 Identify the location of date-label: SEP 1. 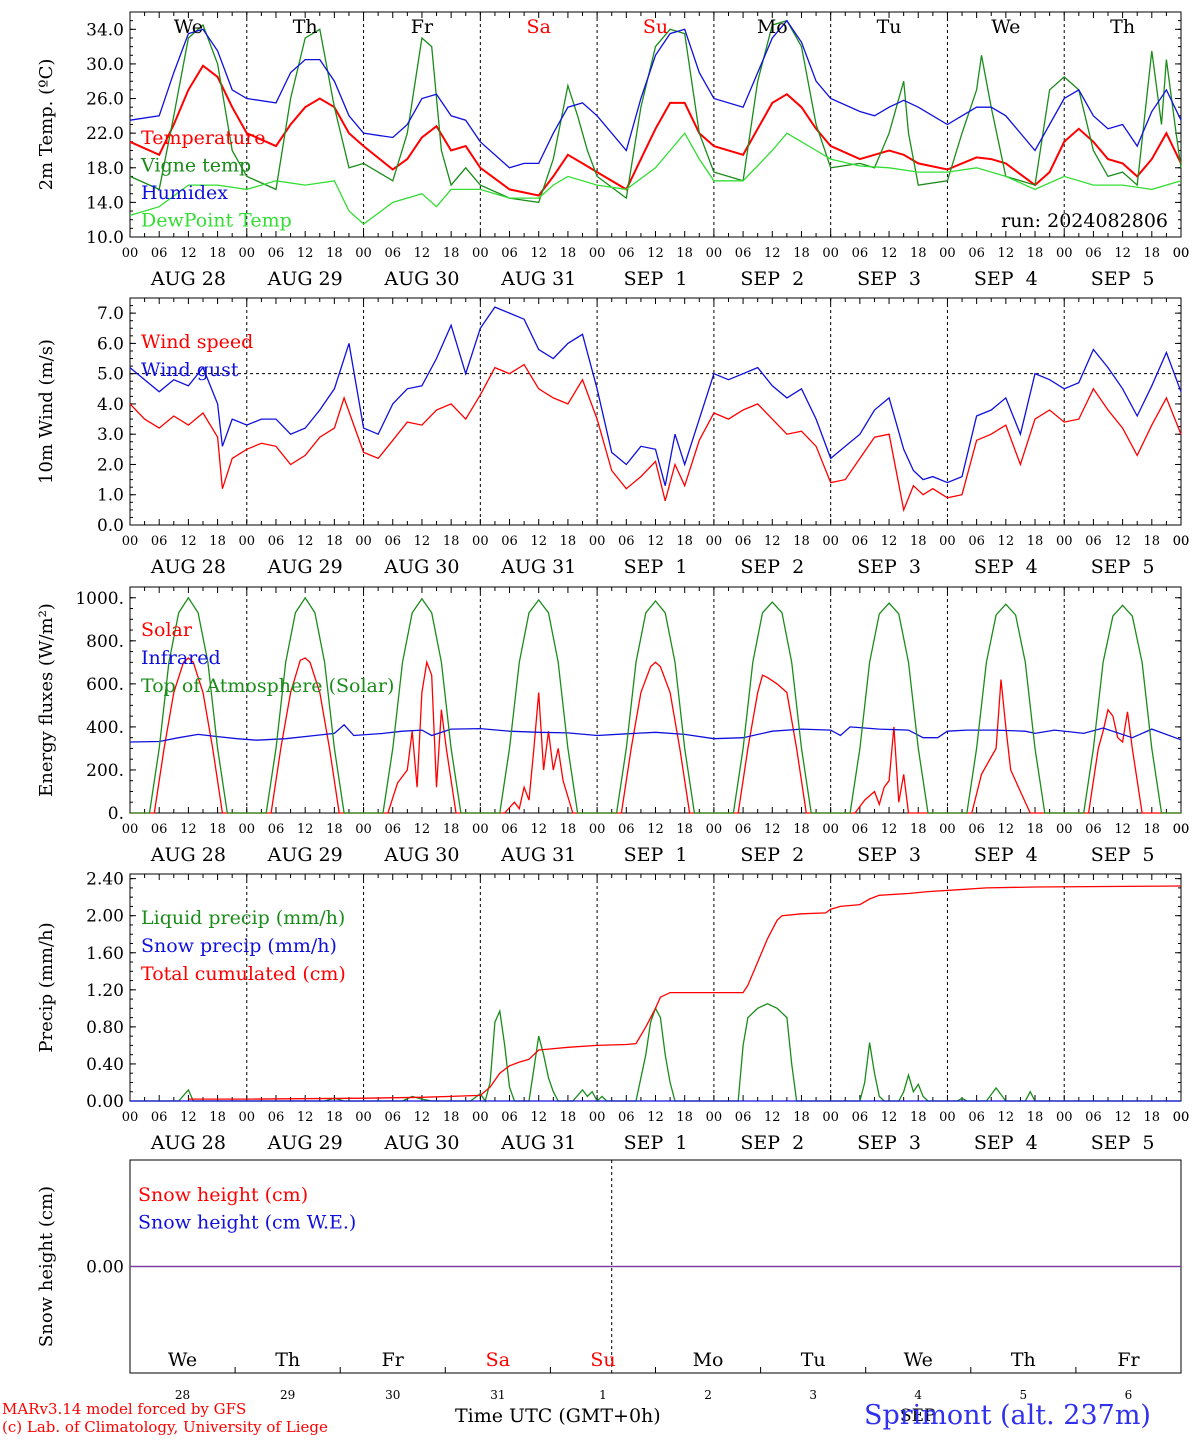
(656, 1143).